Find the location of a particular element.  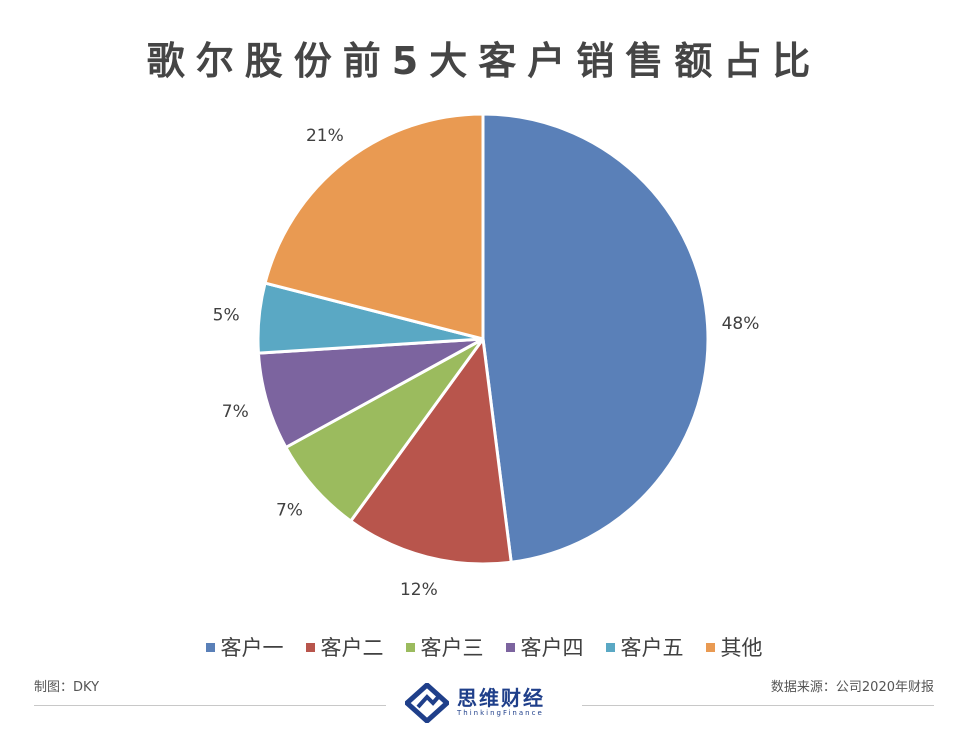

legend-item-5: 客户五 is located at coordinates (644, 647).